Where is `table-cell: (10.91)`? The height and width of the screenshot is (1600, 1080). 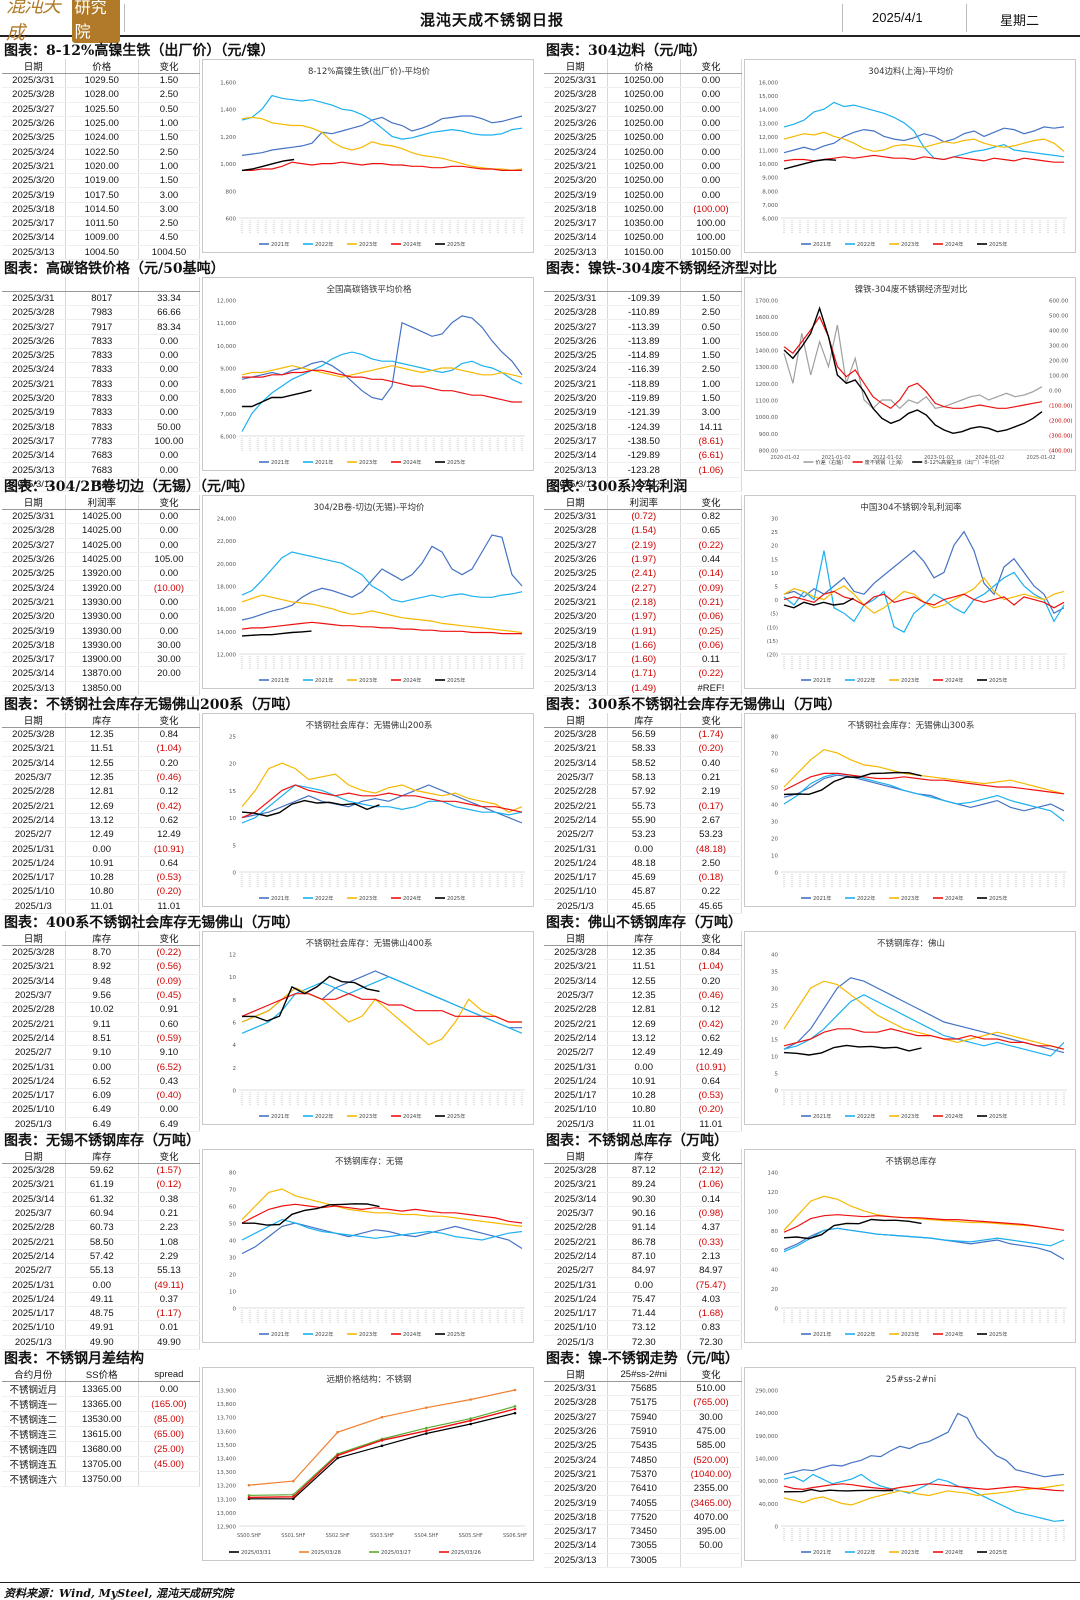 table-cell: (10.91) is located at coordinates (711, 1067).